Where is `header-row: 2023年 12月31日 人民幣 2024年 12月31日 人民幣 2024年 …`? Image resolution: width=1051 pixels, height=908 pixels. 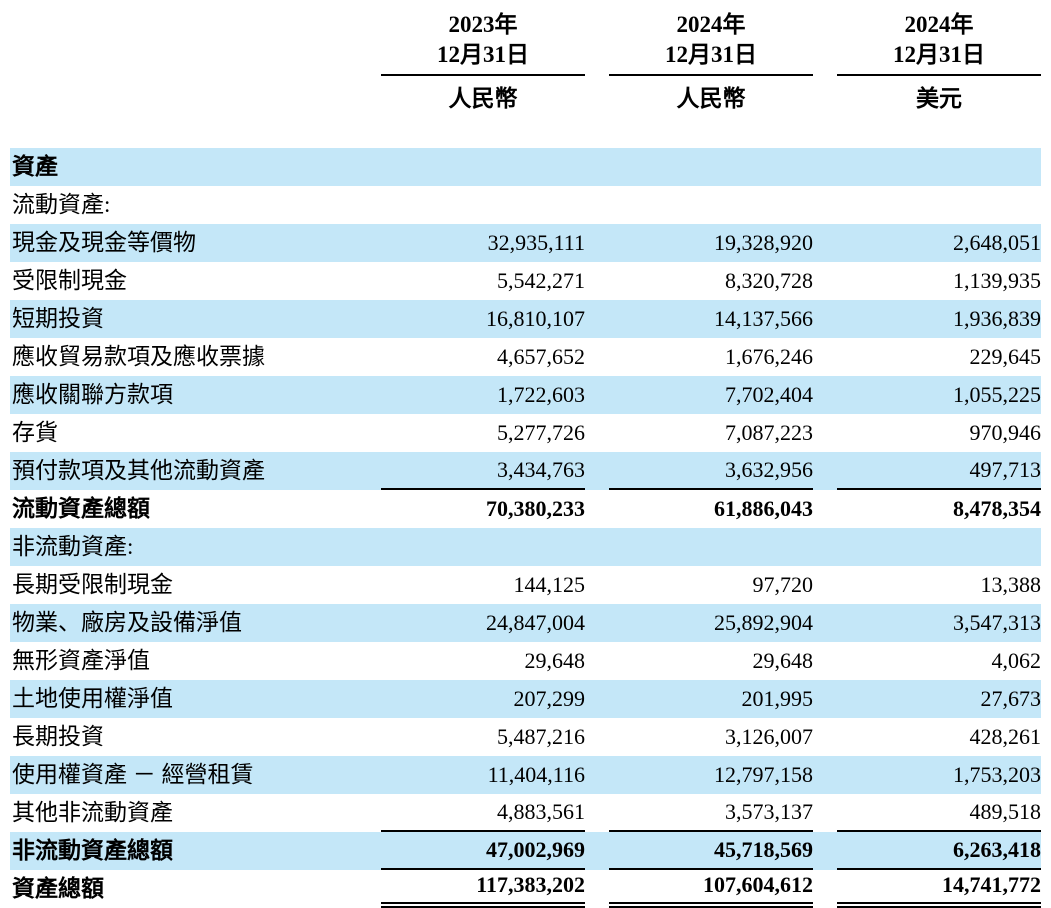 header-row: 2023年 12月31日 人民幣 2024年 12月31日 人民幣 2024年 … is located at coordinates (525, 79).